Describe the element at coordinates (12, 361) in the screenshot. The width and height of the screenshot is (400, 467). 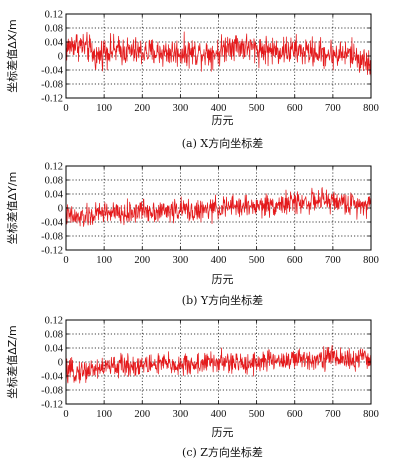
I see `y-axis-label: 坐标差值ΔZ/m` at that location.